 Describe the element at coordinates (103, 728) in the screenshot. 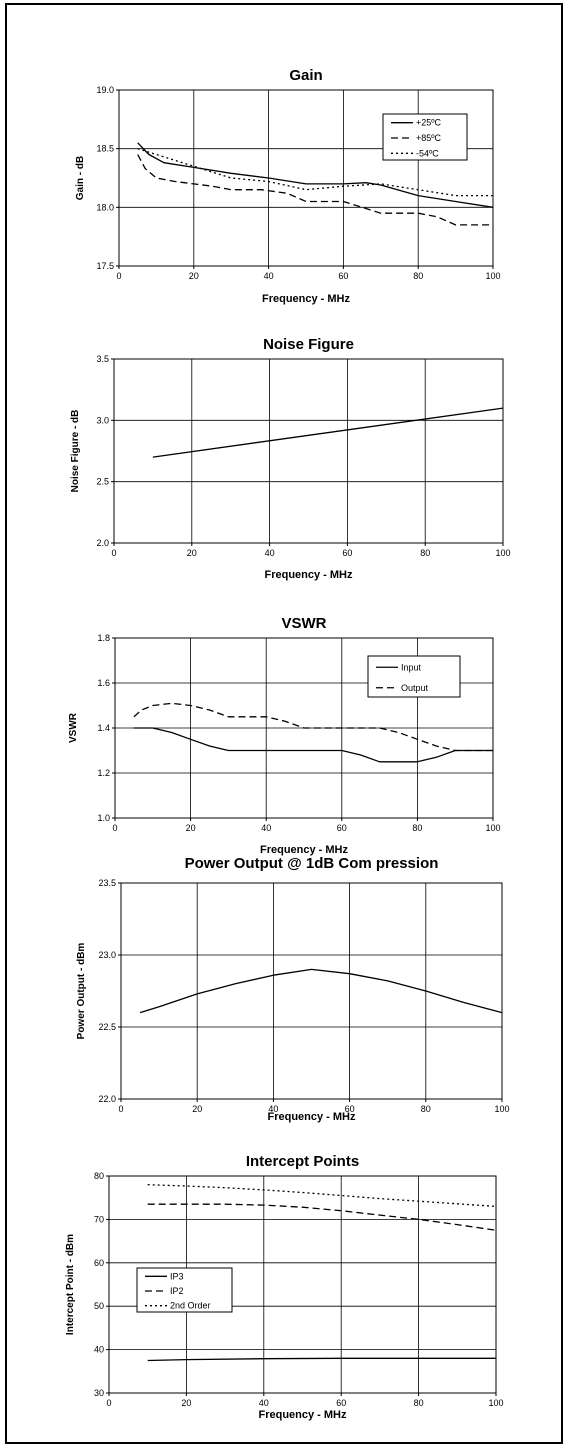

I see `y-tick-label: 1.4` at that location.